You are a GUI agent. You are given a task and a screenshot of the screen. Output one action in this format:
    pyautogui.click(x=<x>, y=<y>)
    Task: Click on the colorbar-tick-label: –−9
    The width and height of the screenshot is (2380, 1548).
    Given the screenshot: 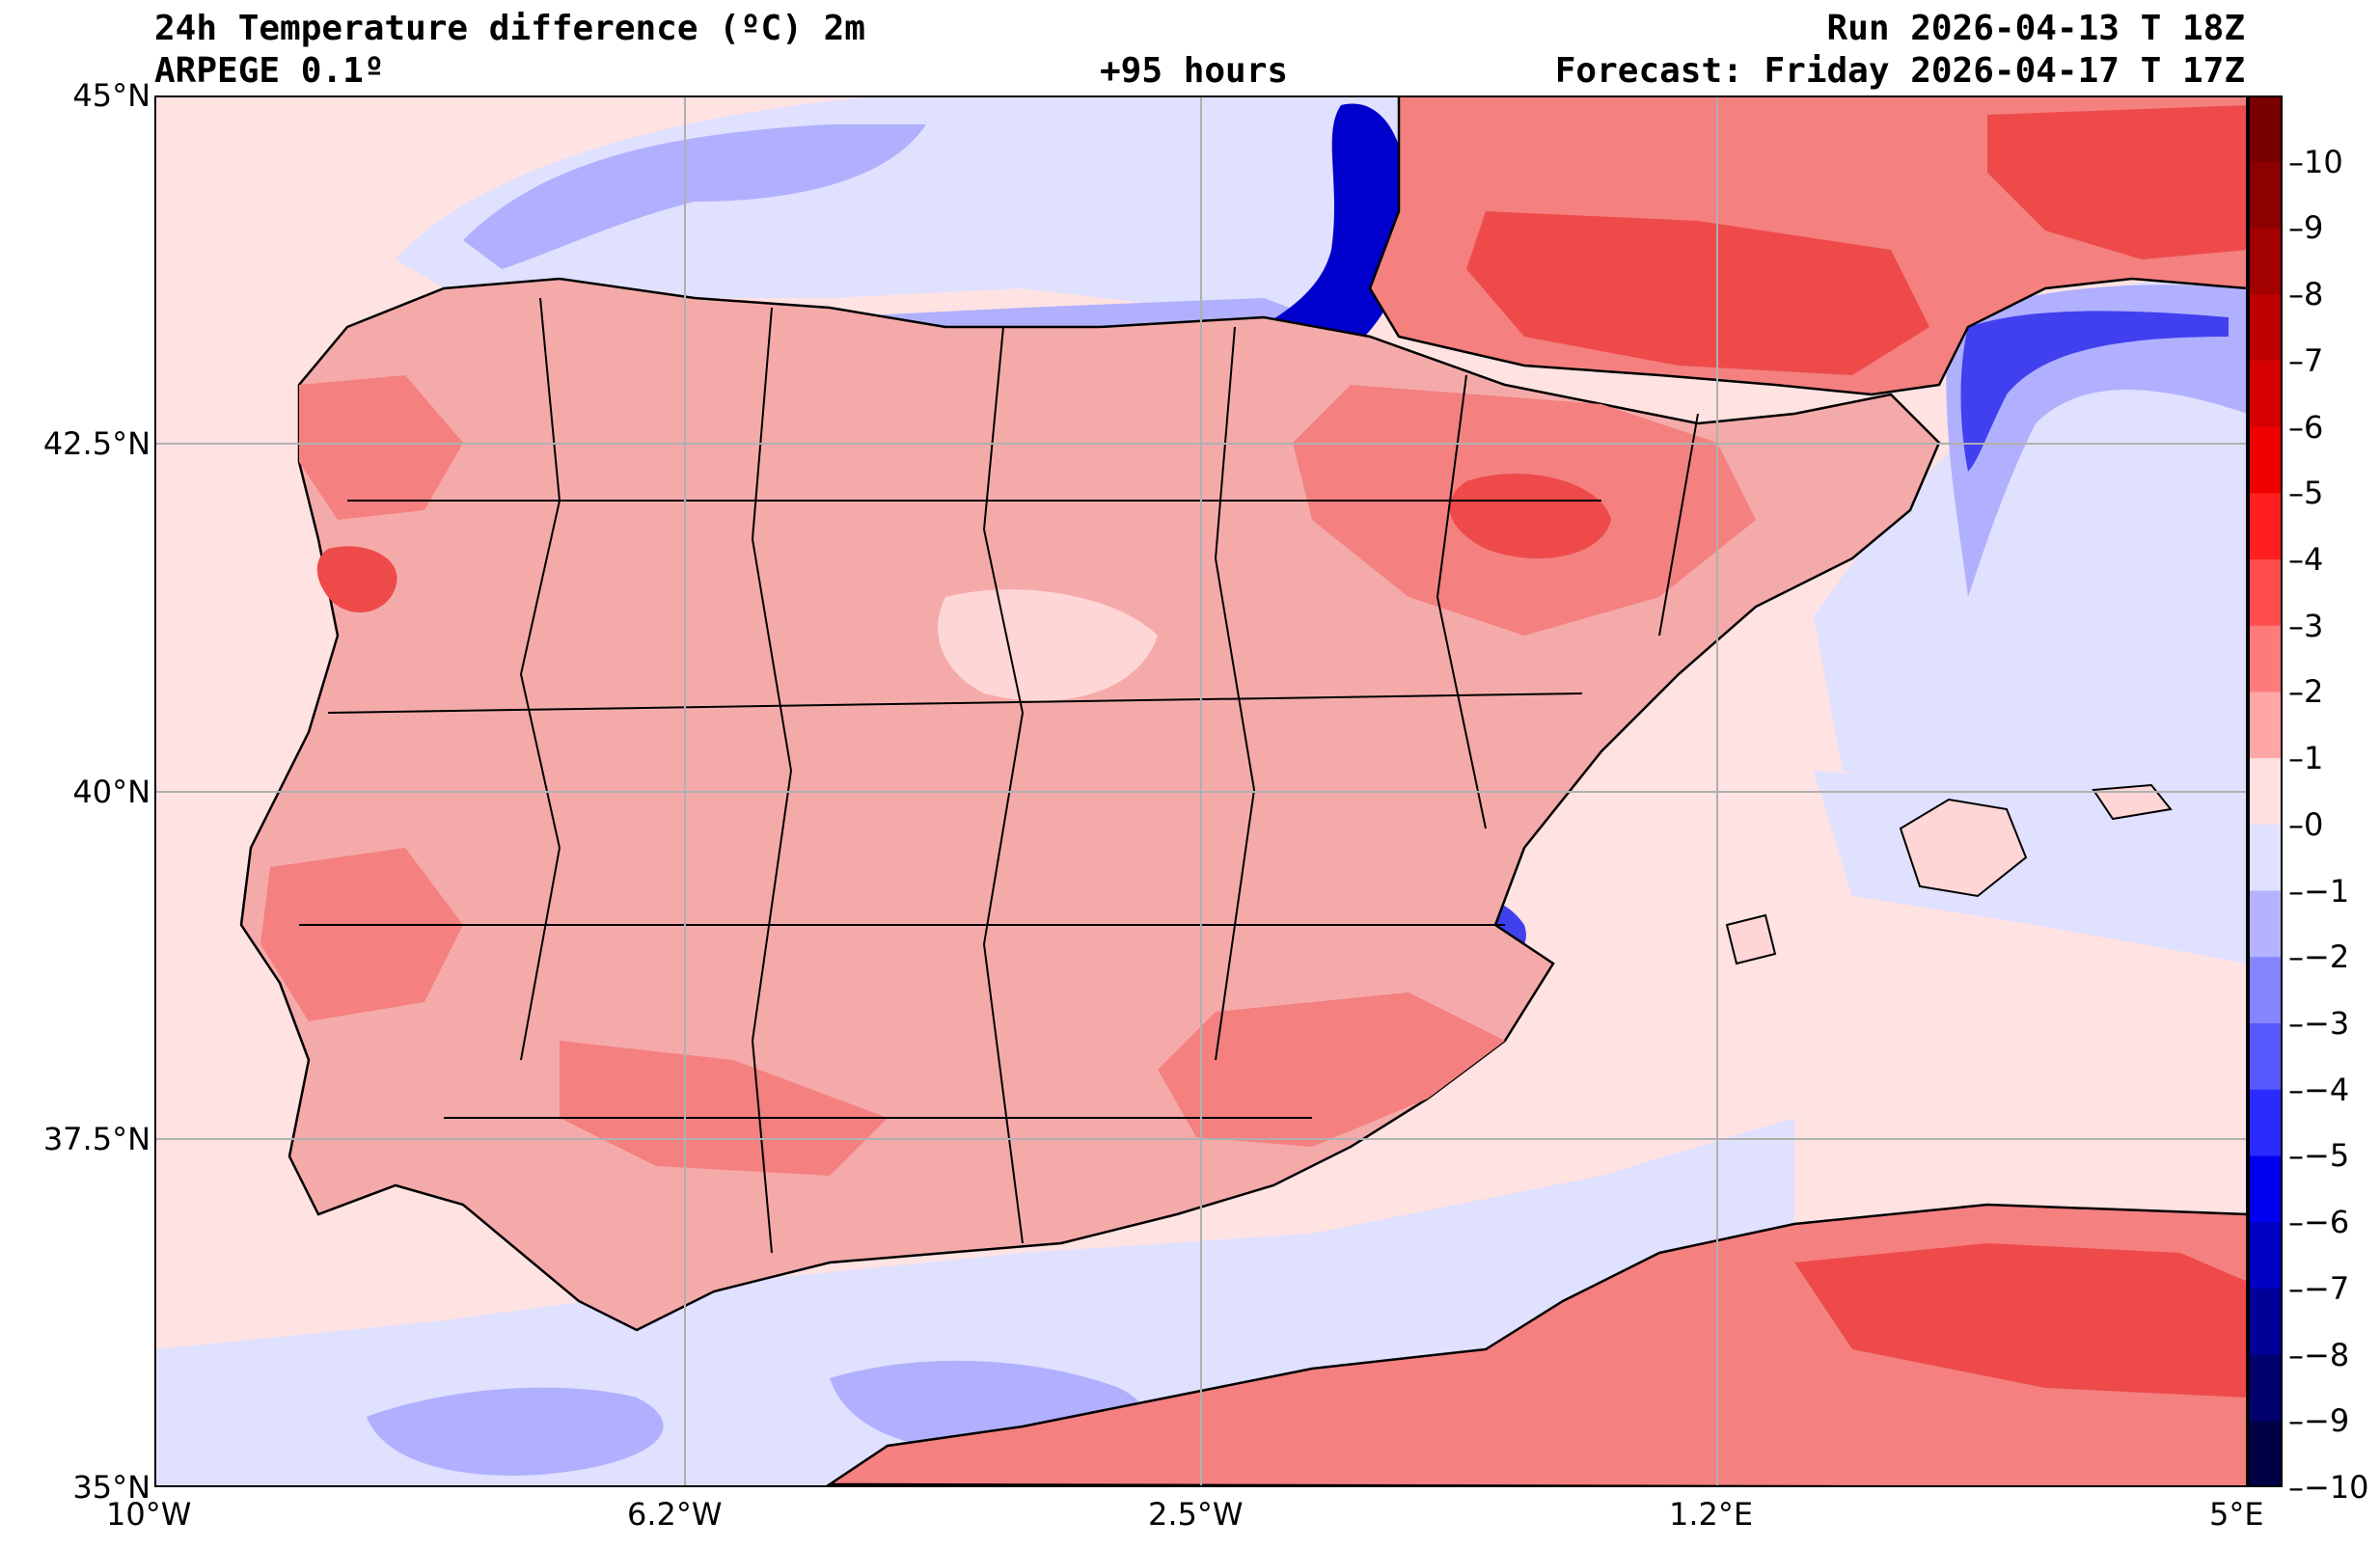 What is the action you would take?
    pyautogui.click(x=2319, y=1421)
    